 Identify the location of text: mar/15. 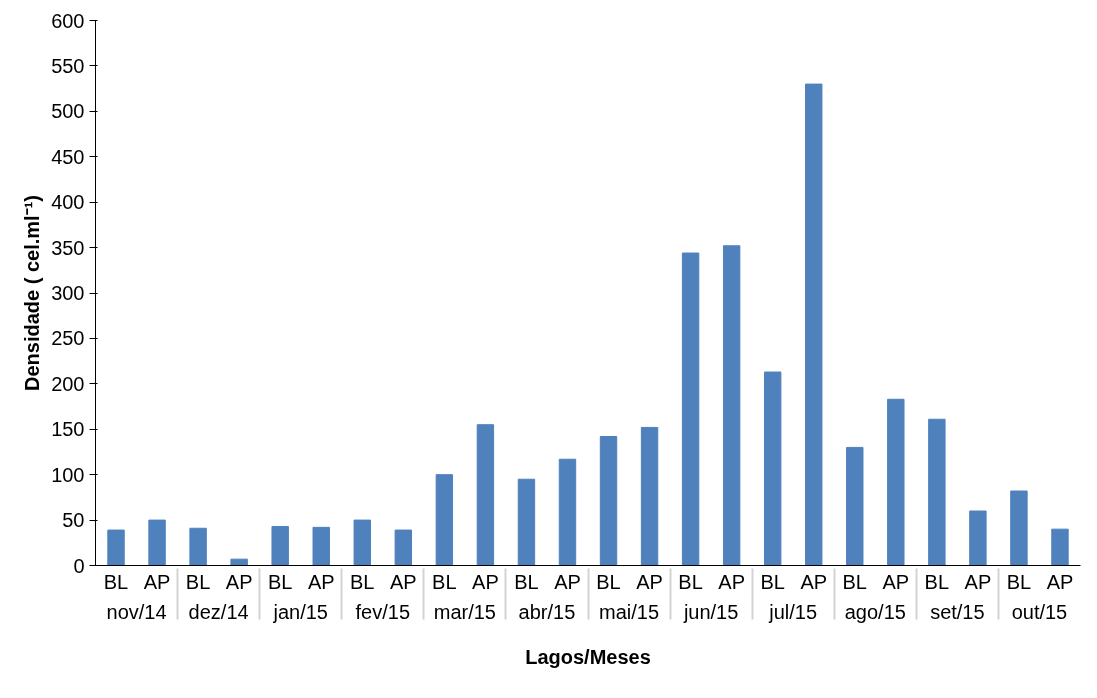
(464, 611).